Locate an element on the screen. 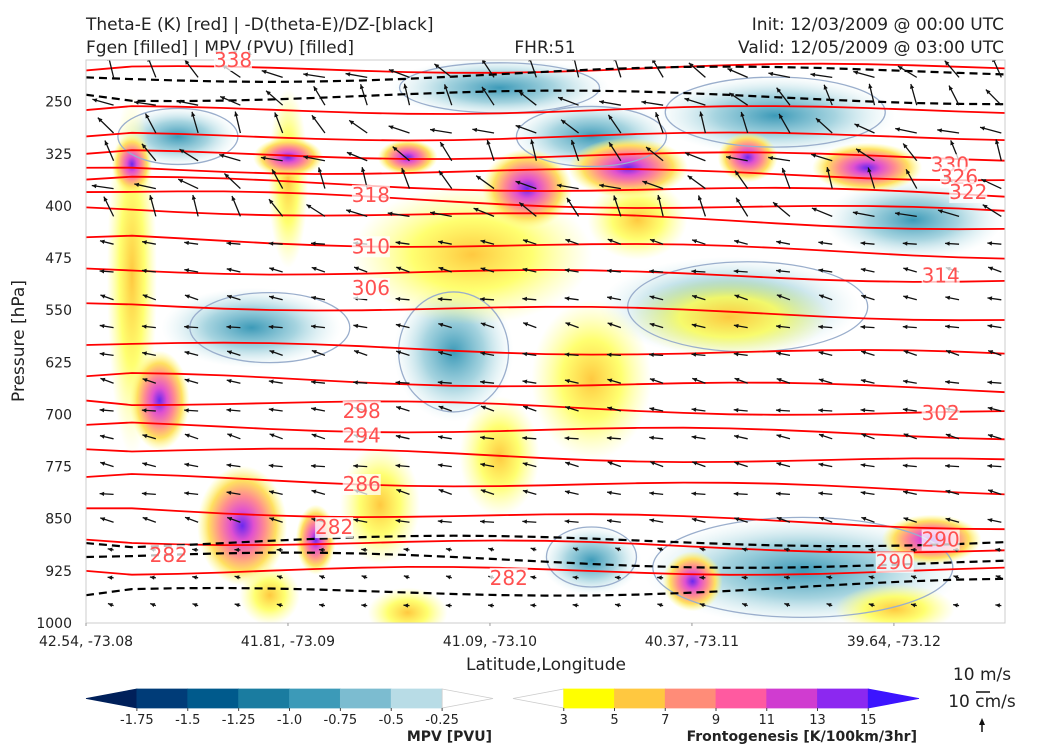 The width and height of the screenshot is (1050, 750). valid-time: Valid: 12/05/2009 @ 03:00 UTC is located at coordinates (871, 48).